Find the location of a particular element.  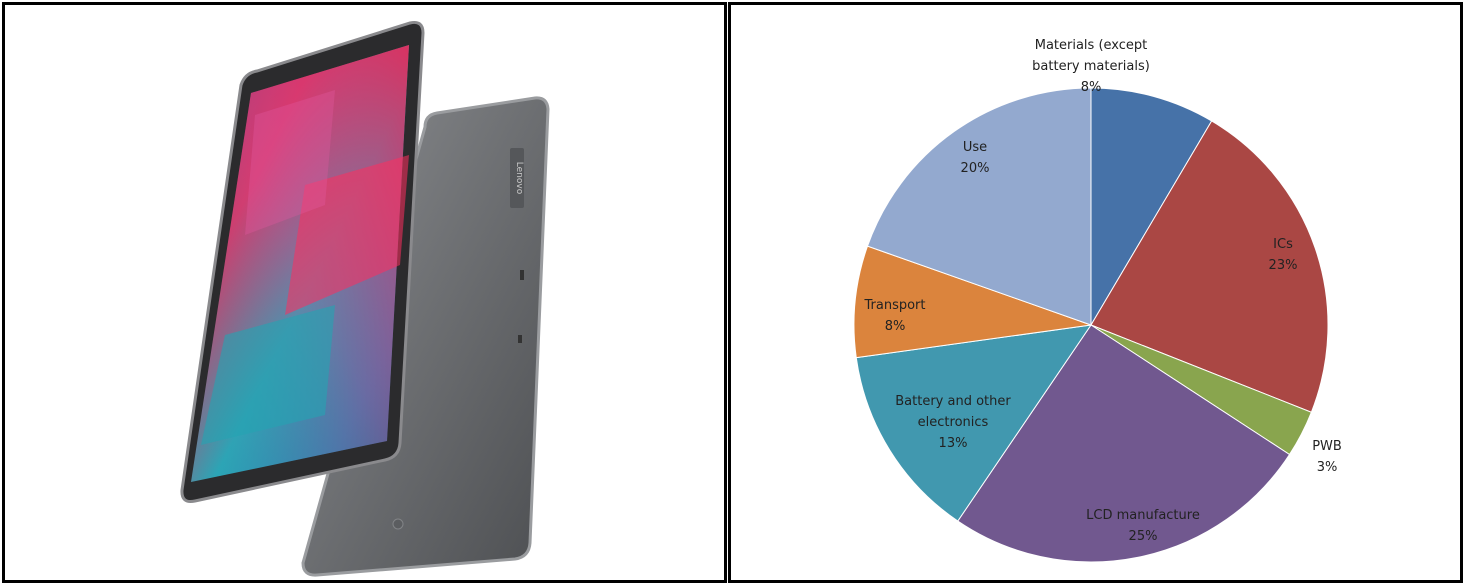

pie-label-pwb: PWB 3% is located at coordinates (1327, 457).